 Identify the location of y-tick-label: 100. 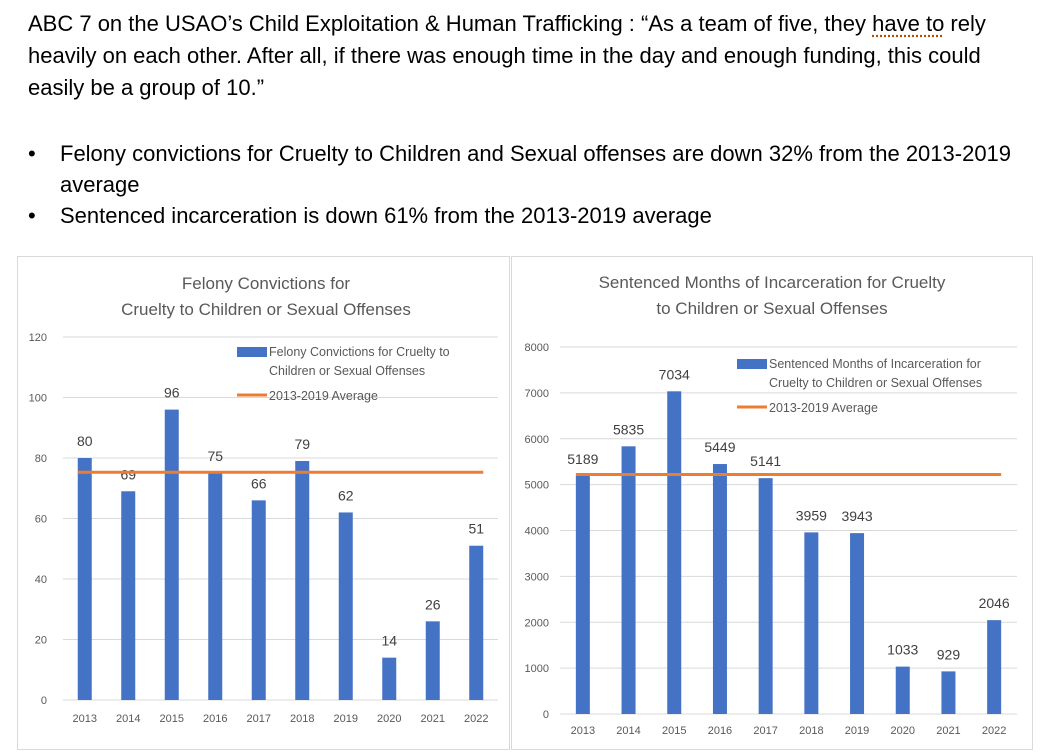
(38, 399).